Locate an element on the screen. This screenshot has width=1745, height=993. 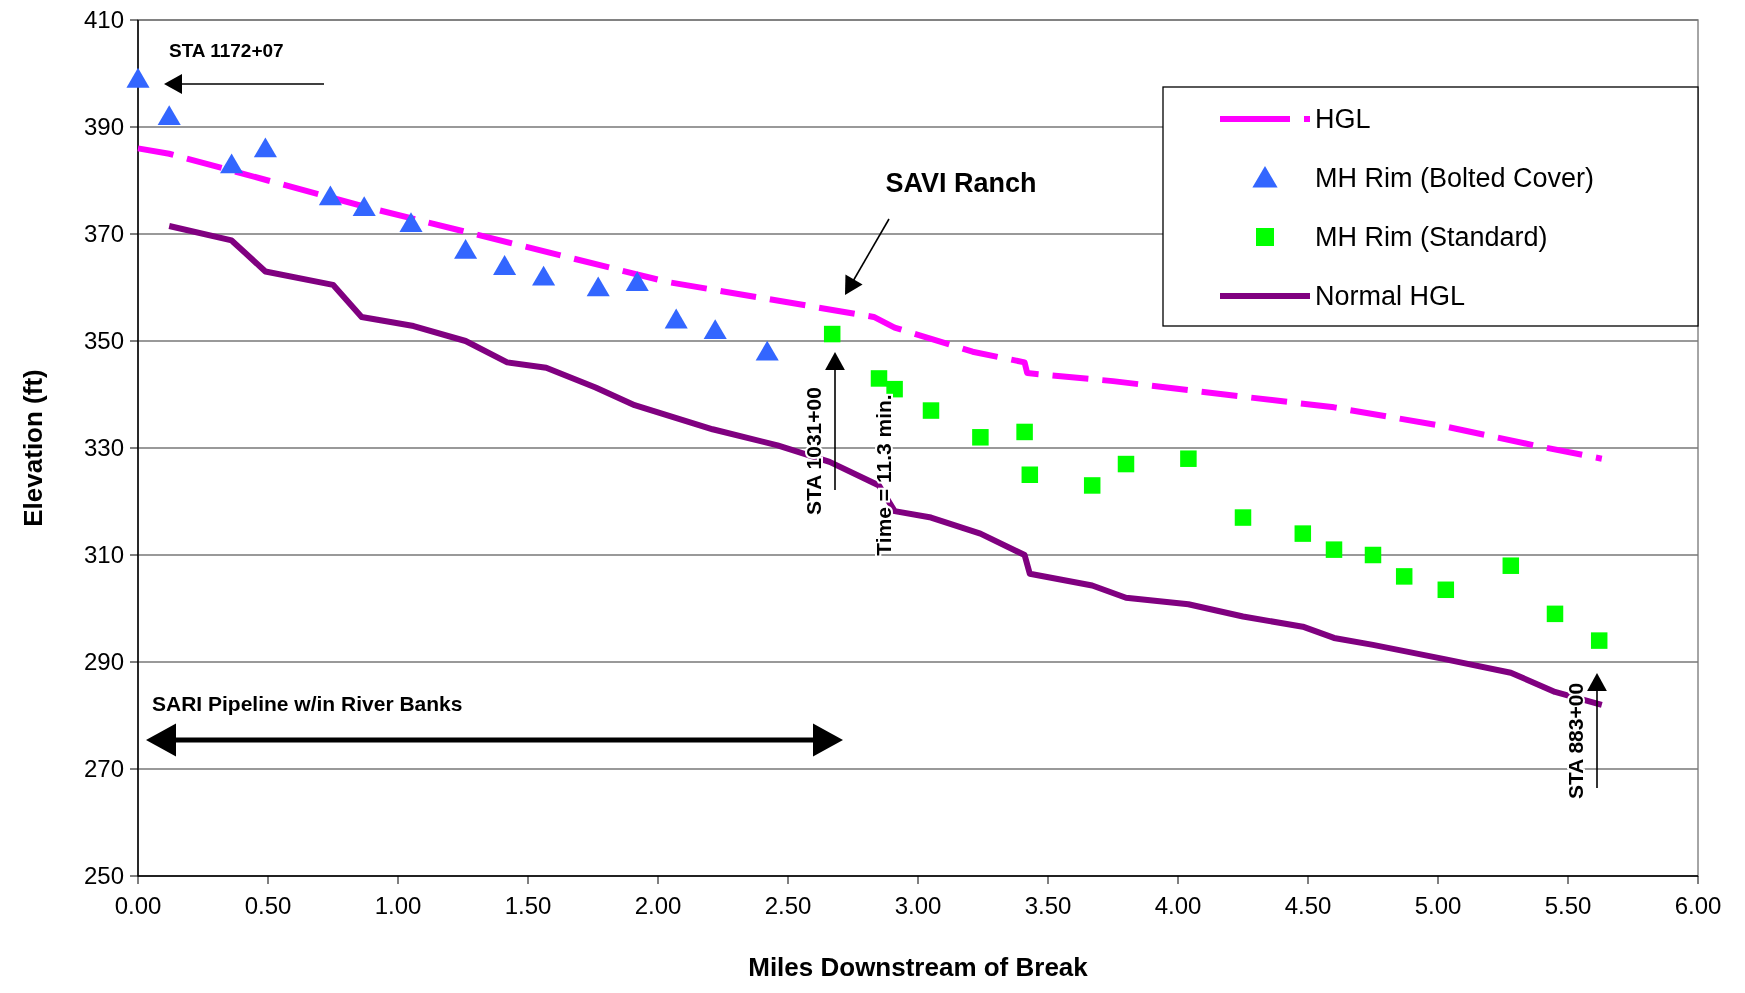
legend-label: HGL is located at coordinates (1343, 119).